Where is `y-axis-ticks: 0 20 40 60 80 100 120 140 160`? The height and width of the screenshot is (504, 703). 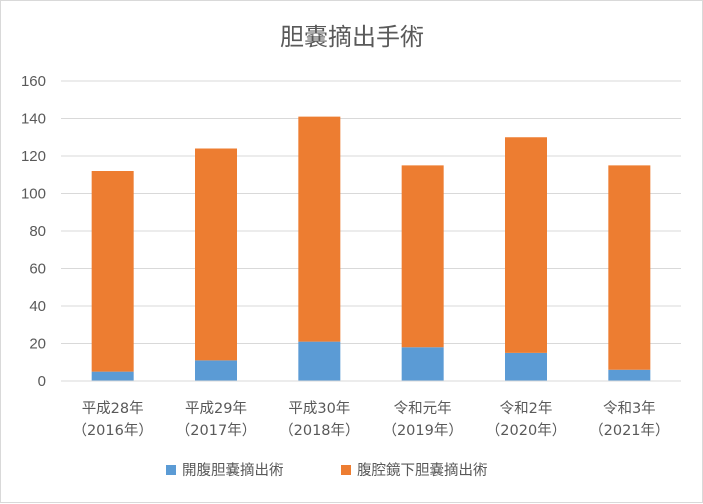
y-axis-ticks: 0 20 40 60 80 100 120 140 160 is located at coordinates (33, 231).